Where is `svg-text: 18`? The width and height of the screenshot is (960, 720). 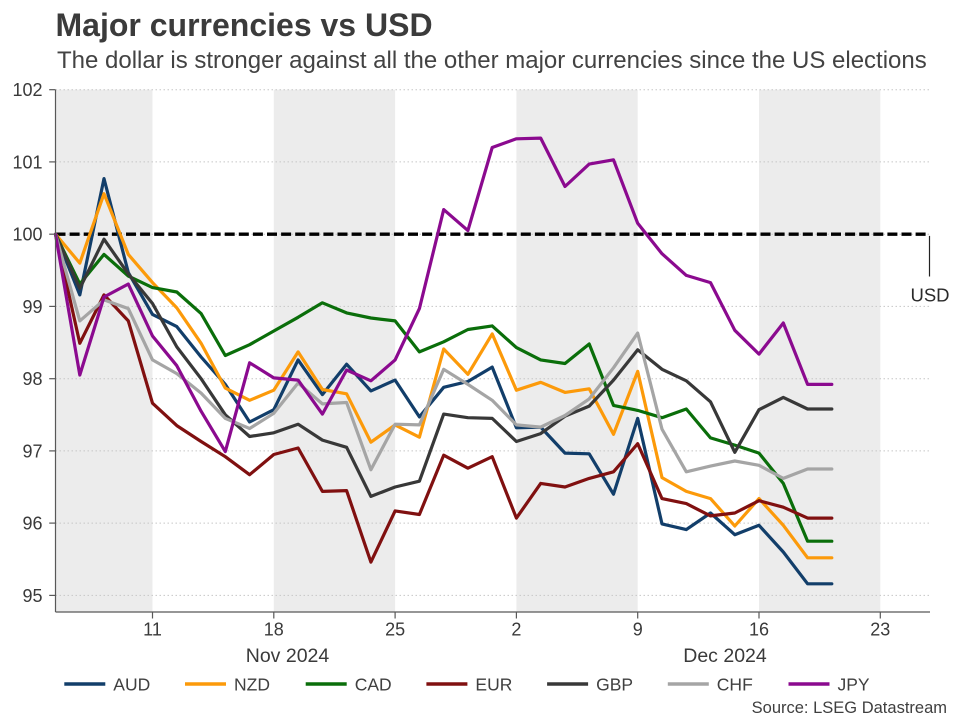 svg-text: 18 is located at coordinates (274, 630).